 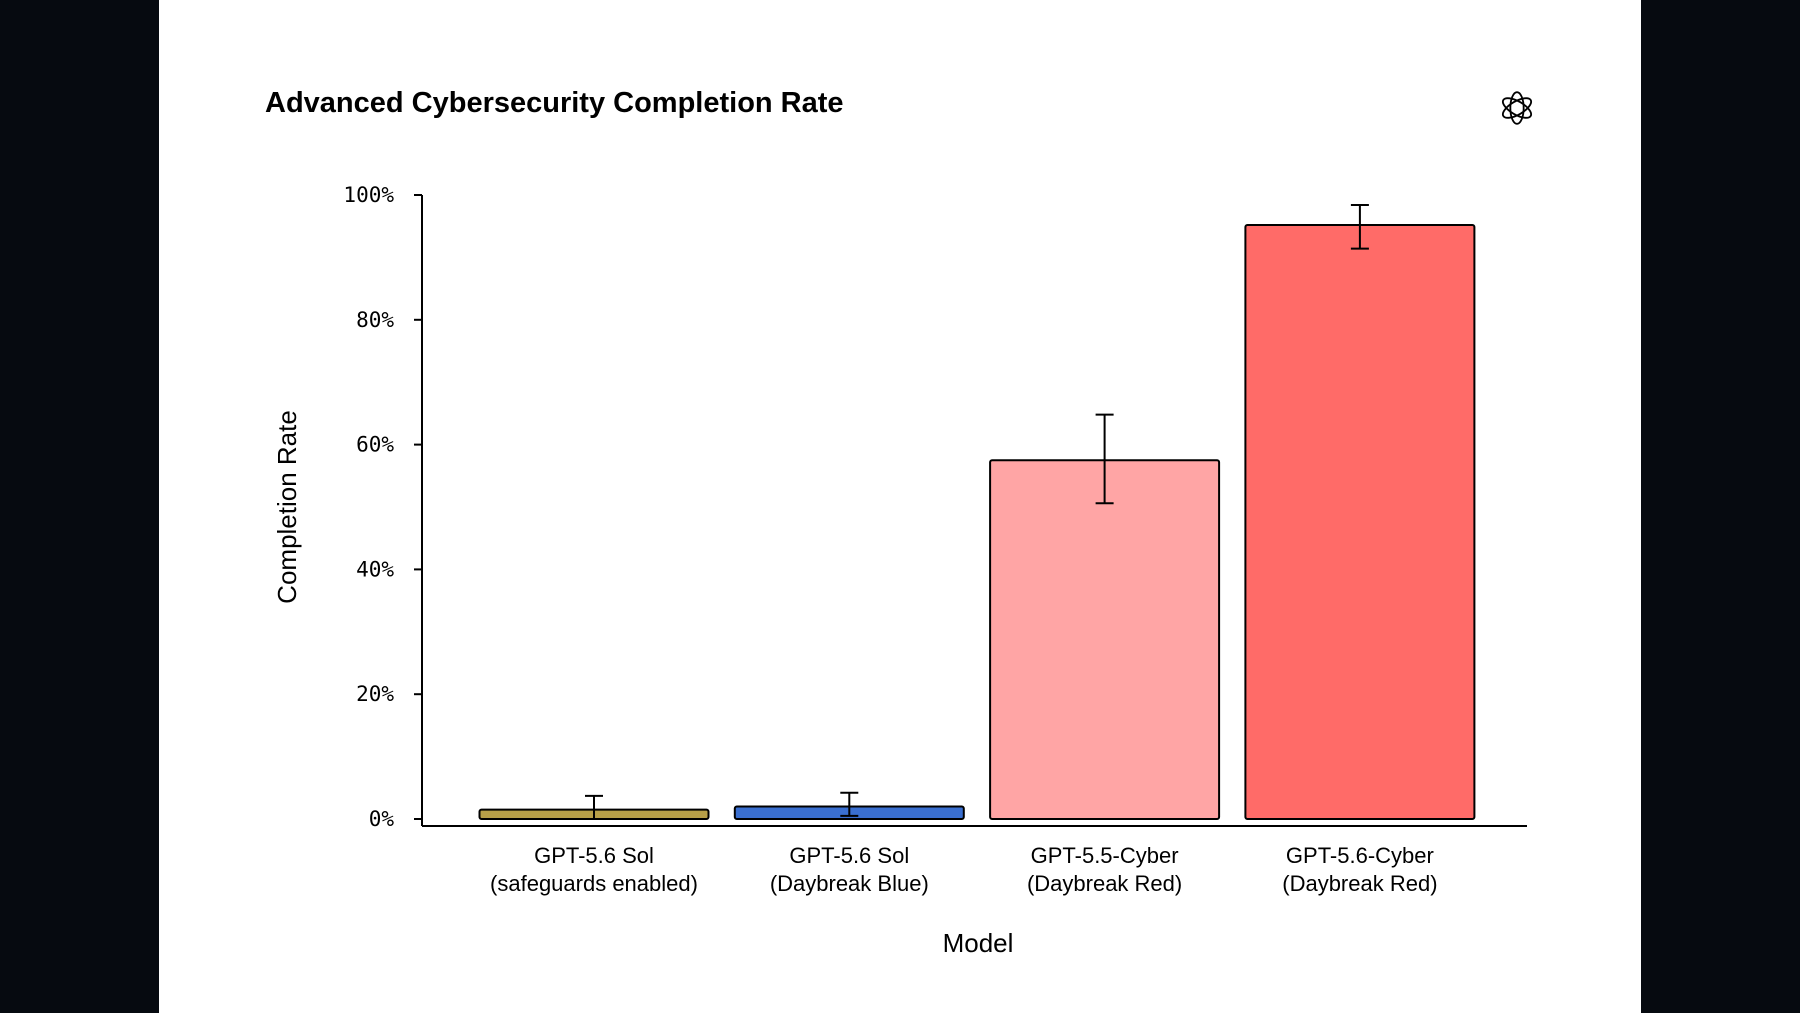 I want to click on y-tick-label: 40%, so click(x=375, y=569).